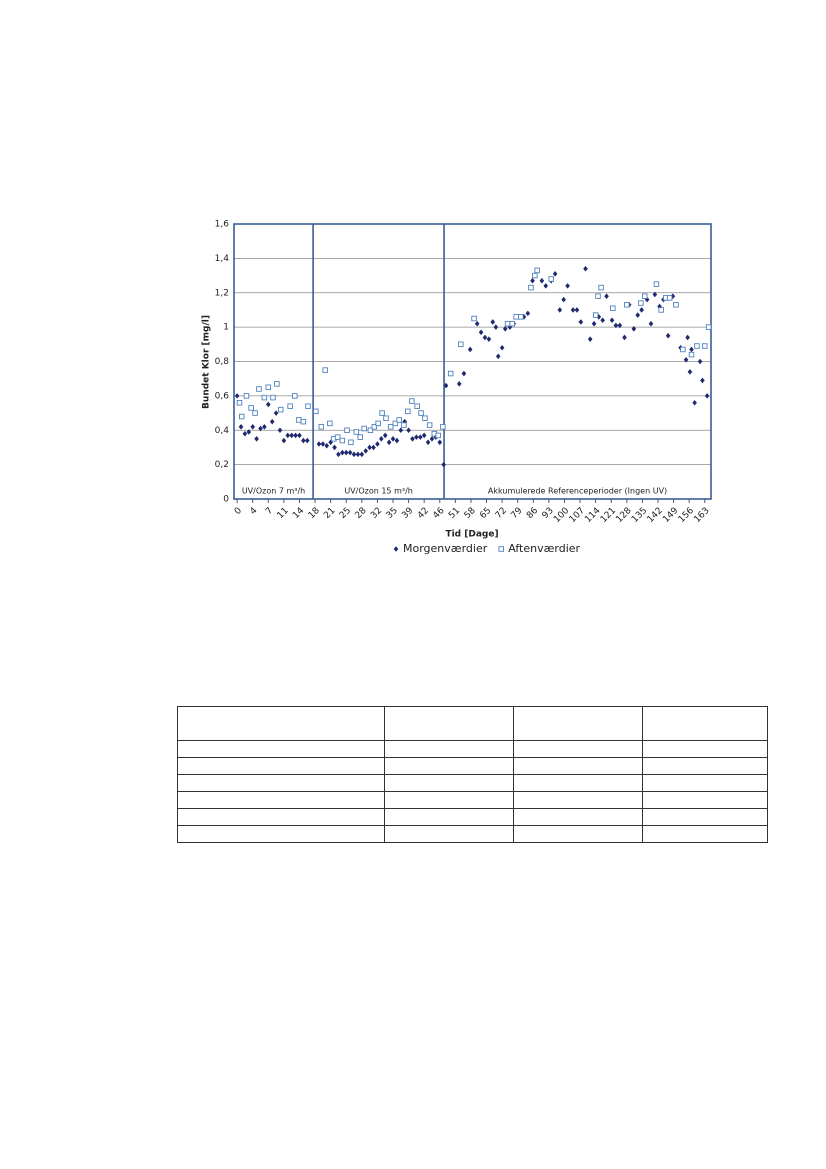  I want to click on legend-marker, so click(501, 549).